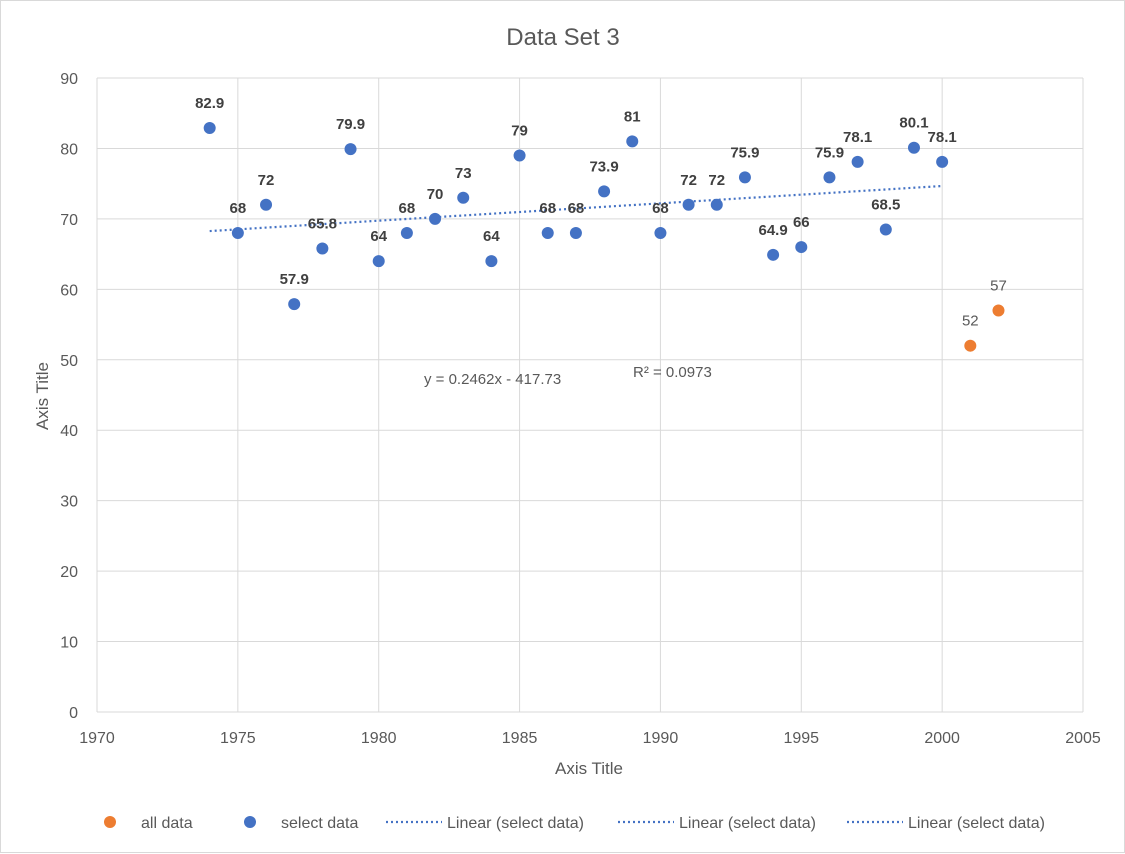 Image resolution: width=1125 pixels, height=854 pixels. I want to click on y-tick-label: 50, so click(69, 361).